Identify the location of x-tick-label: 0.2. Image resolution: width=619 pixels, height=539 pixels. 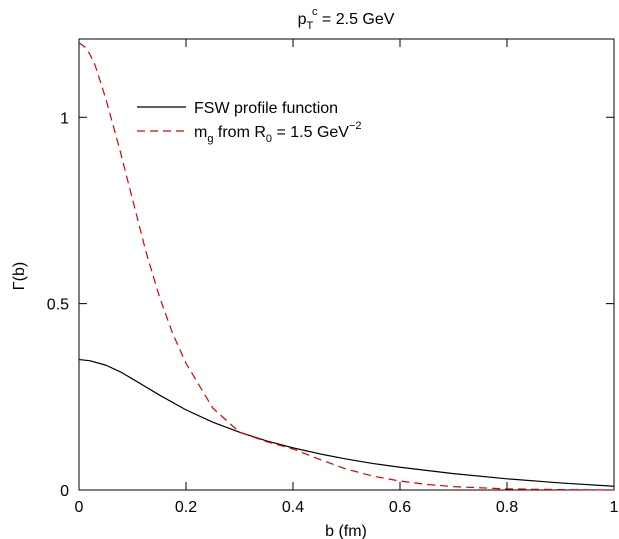
(186, 507).